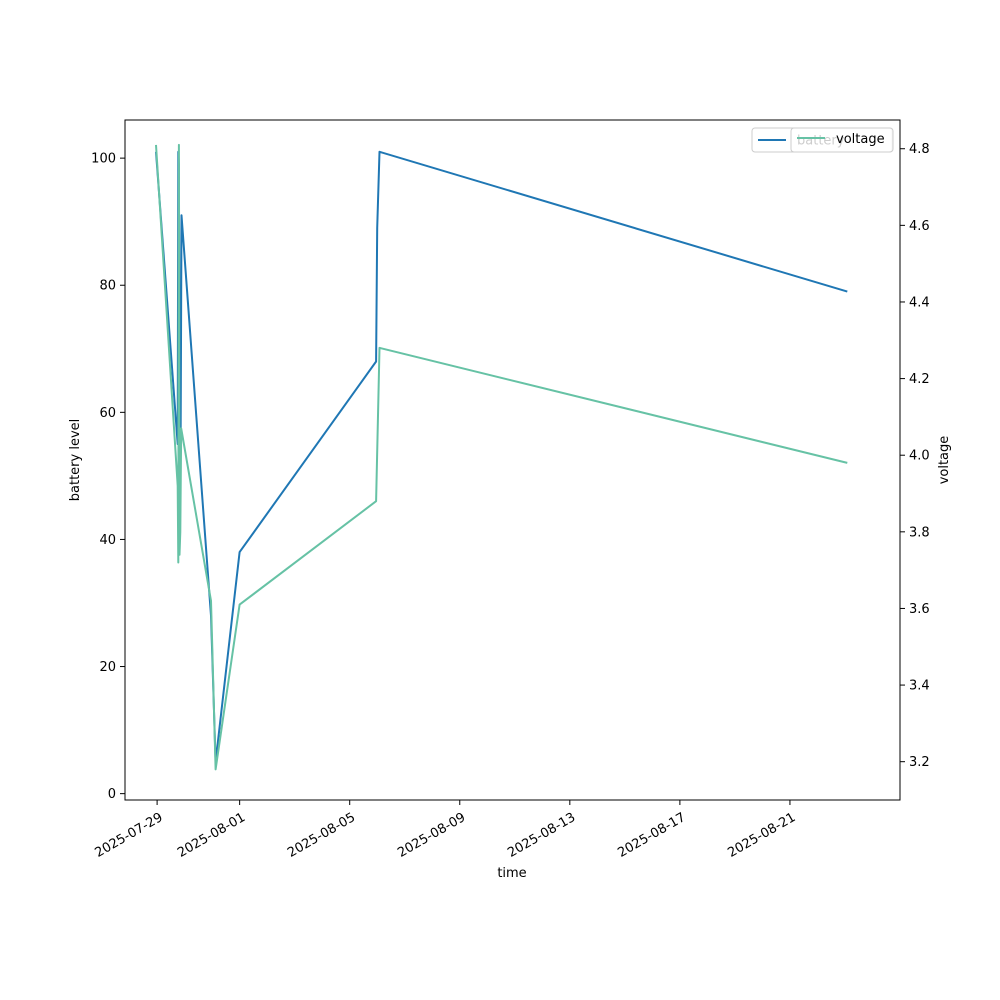 Image resolution: width=1000 pixels, height=1000 pixels. I want to click on y-axis-label-right: voltage, so click(944, 460).